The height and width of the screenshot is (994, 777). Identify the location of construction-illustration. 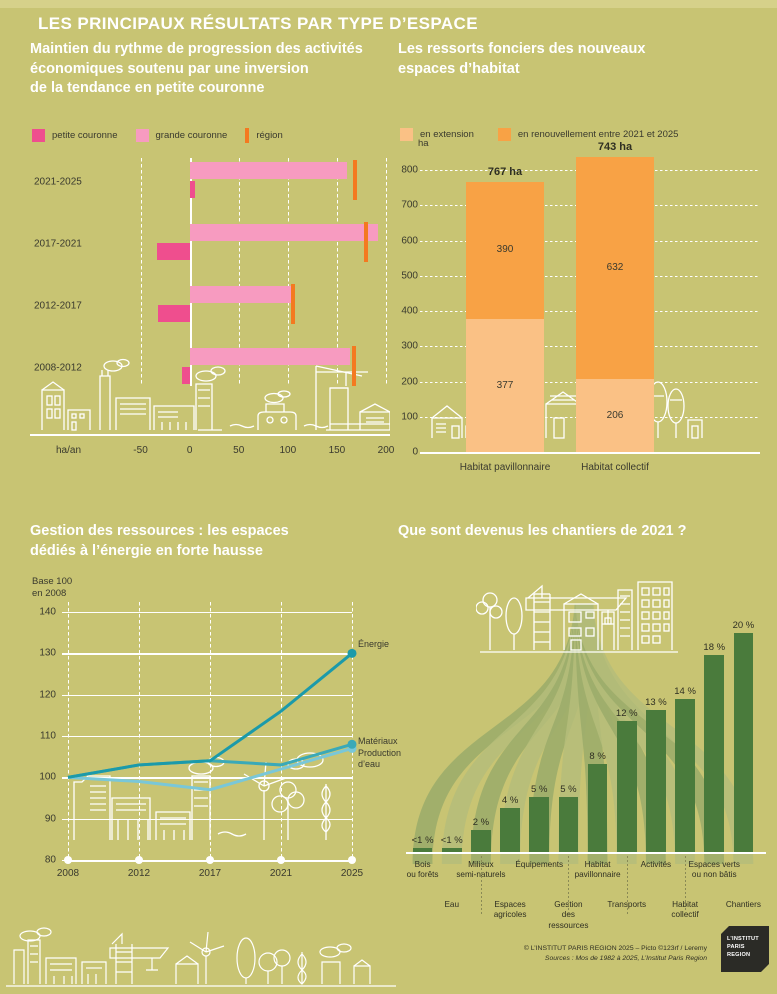
(577, 617).